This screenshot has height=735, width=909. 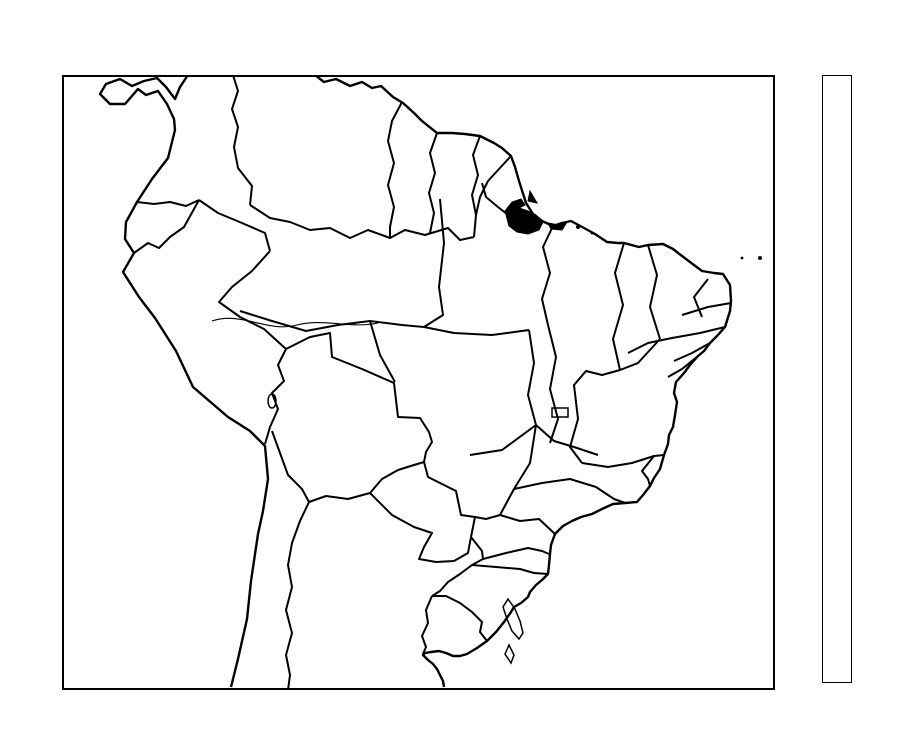 What do you see at coordinates (272, 401) in the screenshot?
I see `lake-titicaca` at bounding box center [272, 401].